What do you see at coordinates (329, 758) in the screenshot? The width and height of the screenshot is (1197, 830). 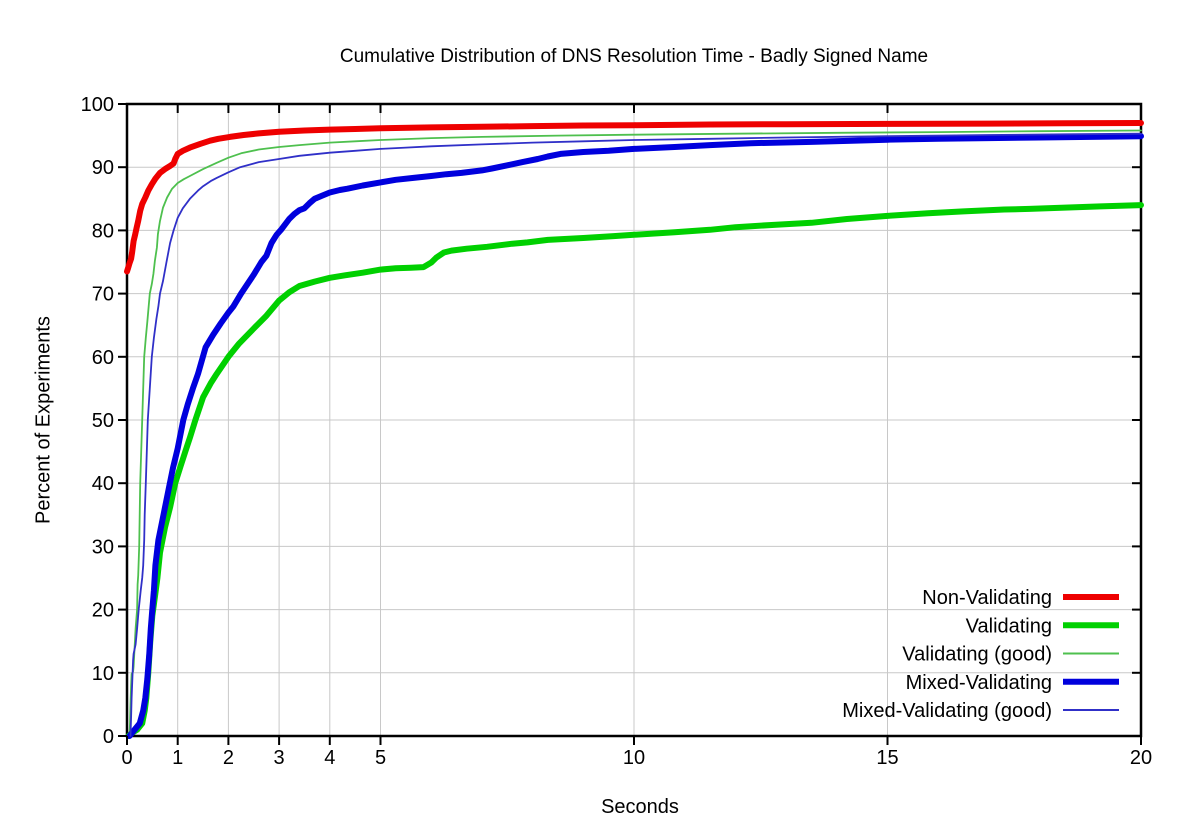 I see `x-tick-label: 4` at bounding box center [329, 758].